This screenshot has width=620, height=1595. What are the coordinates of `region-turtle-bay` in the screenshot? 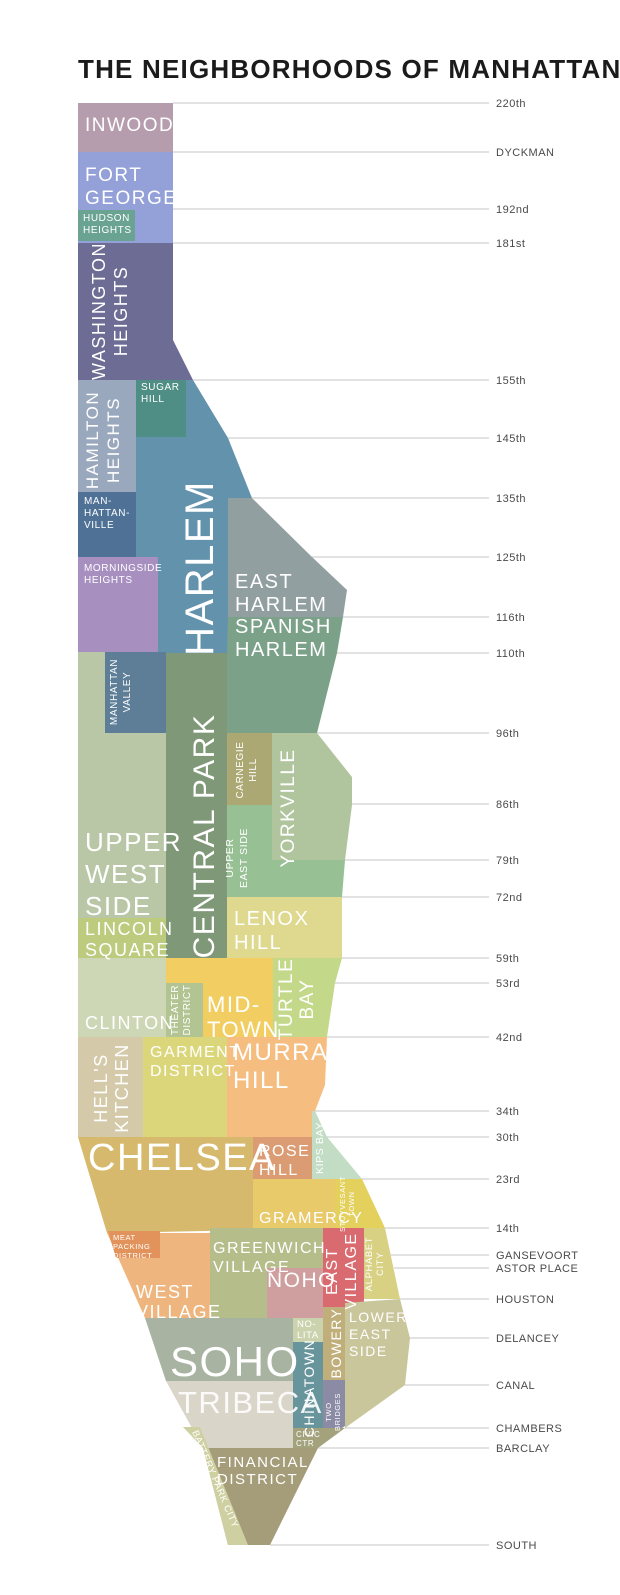 It's located at (307, 997).